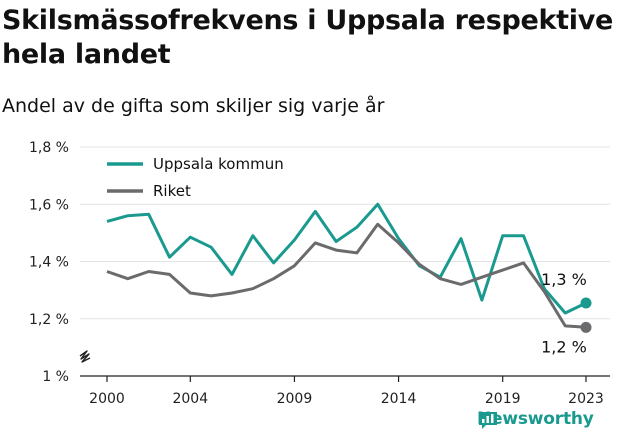 This screenshot has height=439, width=631. What do you see at coordinates (55, 377) in the screenshot?
I see `y-tick-label: 1 %` at bounding box center [55, 377].